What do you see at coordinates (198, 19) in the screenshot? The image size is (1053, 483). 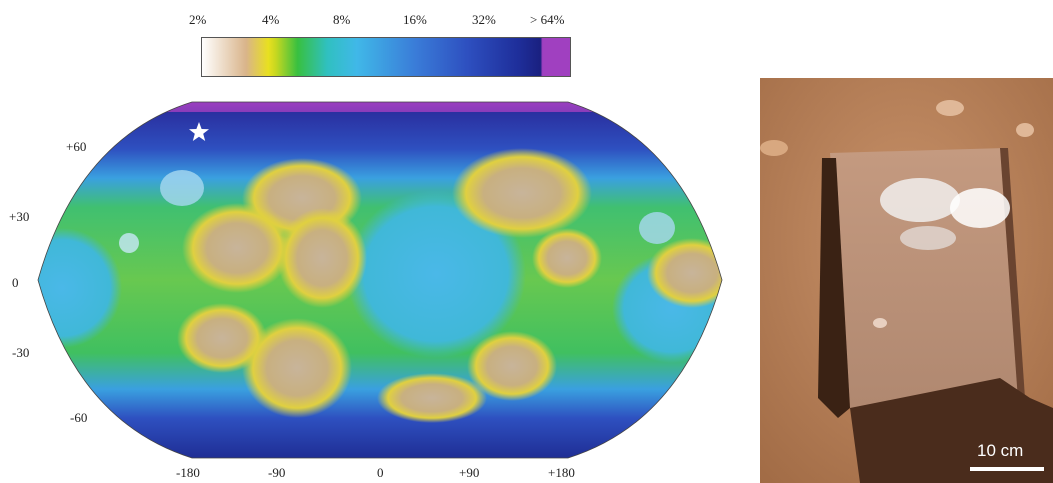 I see `colorbar-tick: 2%` at bounding box center [198, 19].